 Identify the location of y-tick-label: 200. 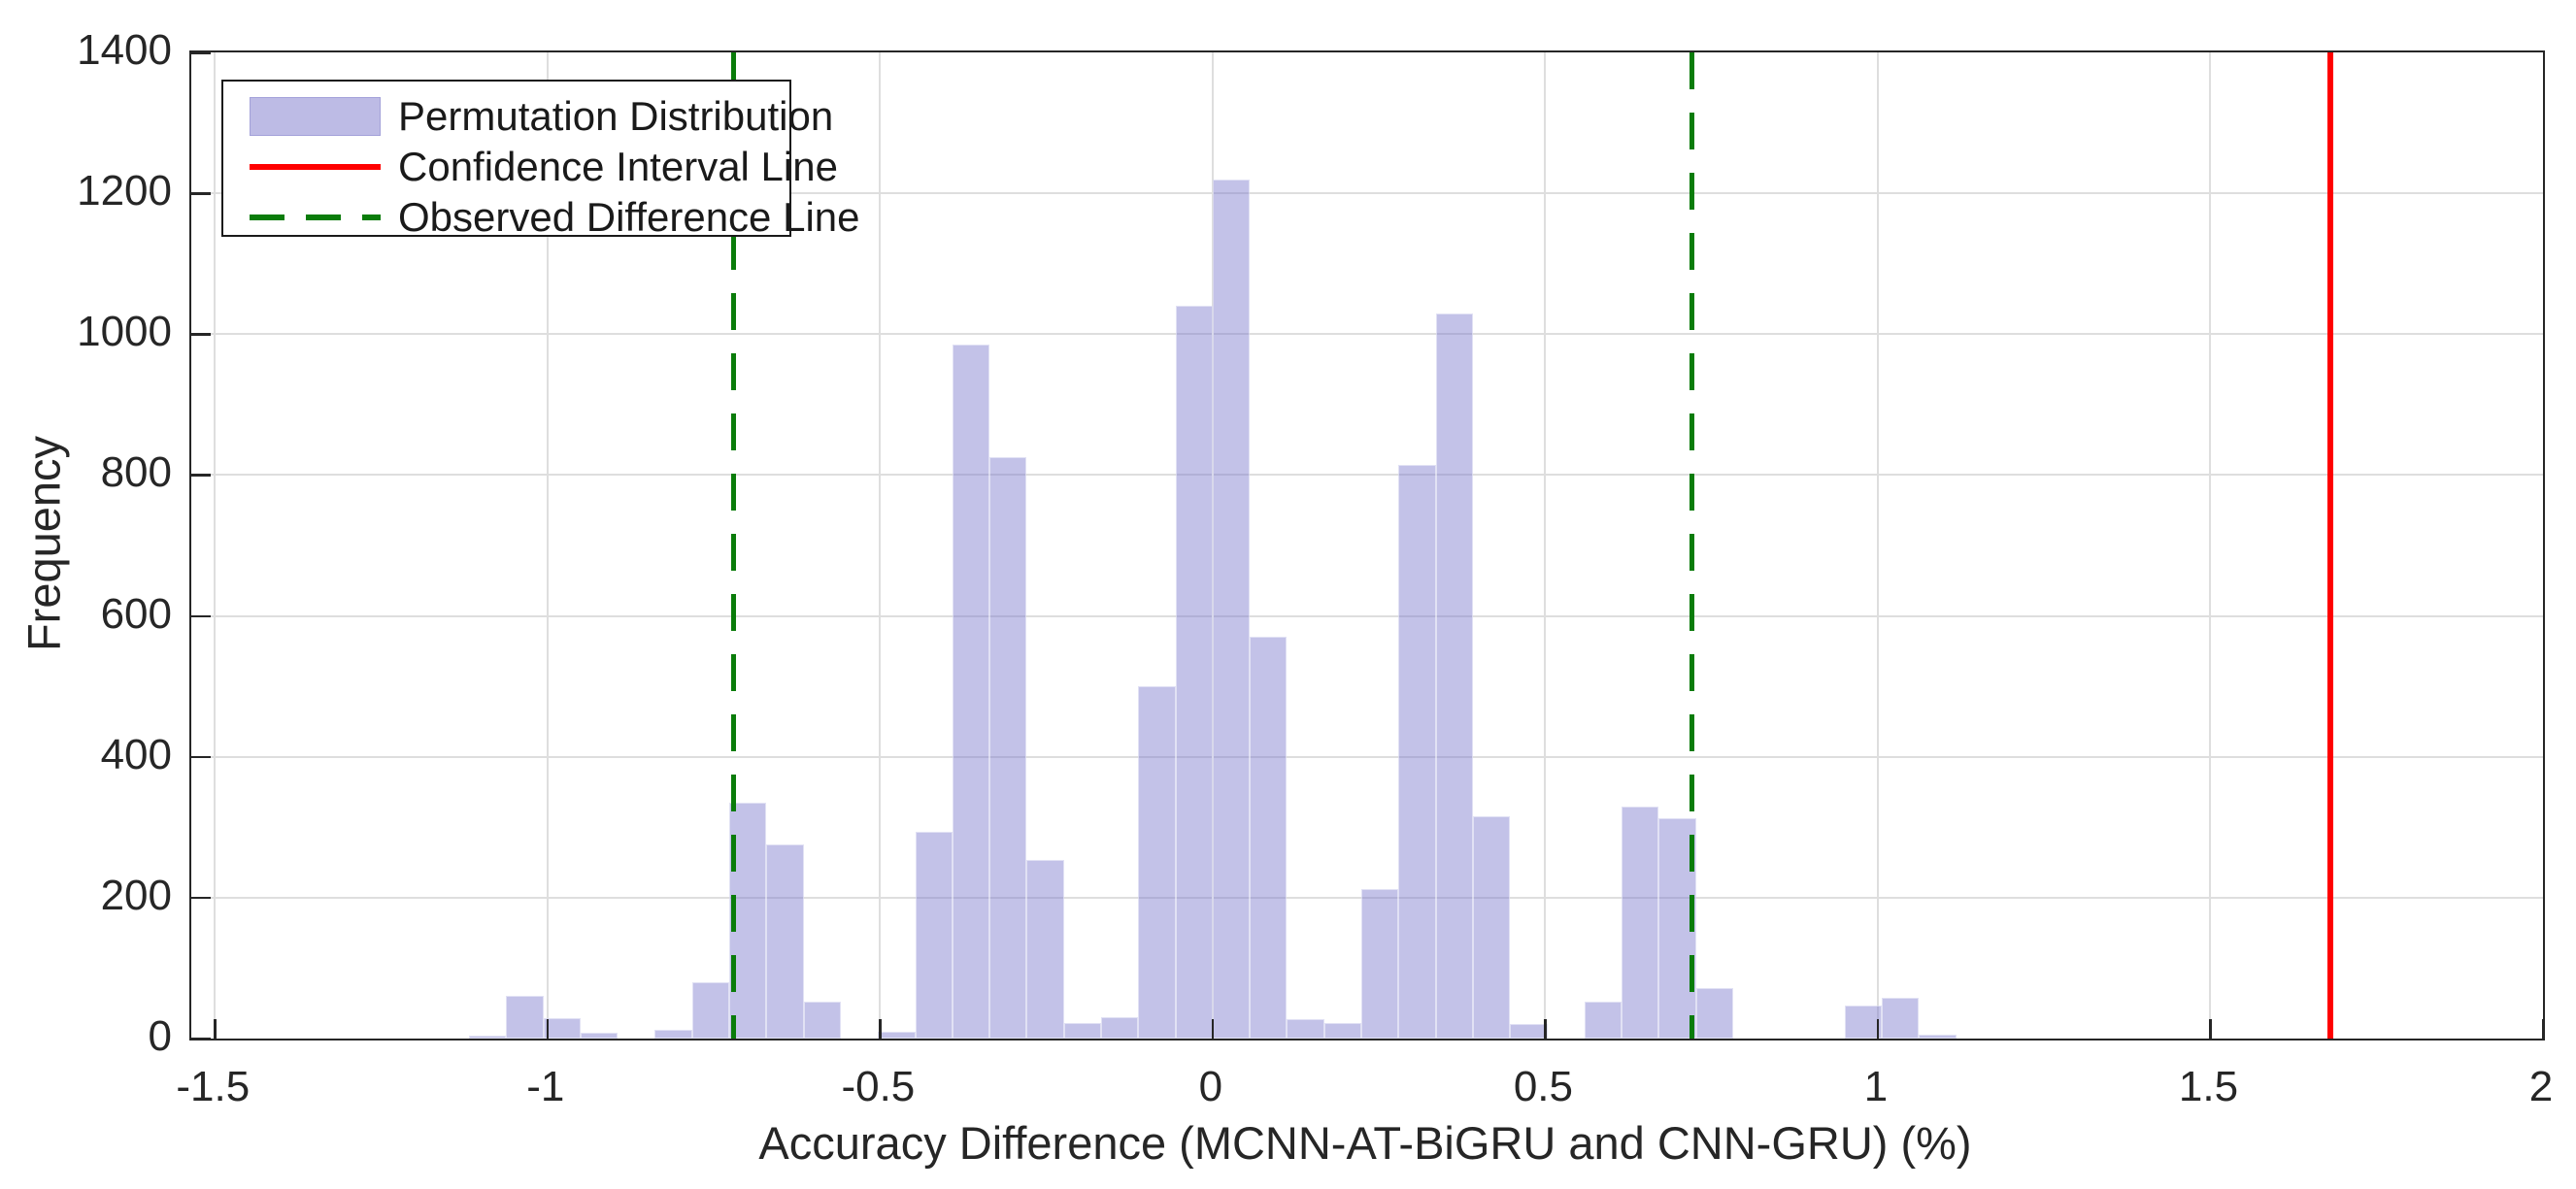
(136, 895).